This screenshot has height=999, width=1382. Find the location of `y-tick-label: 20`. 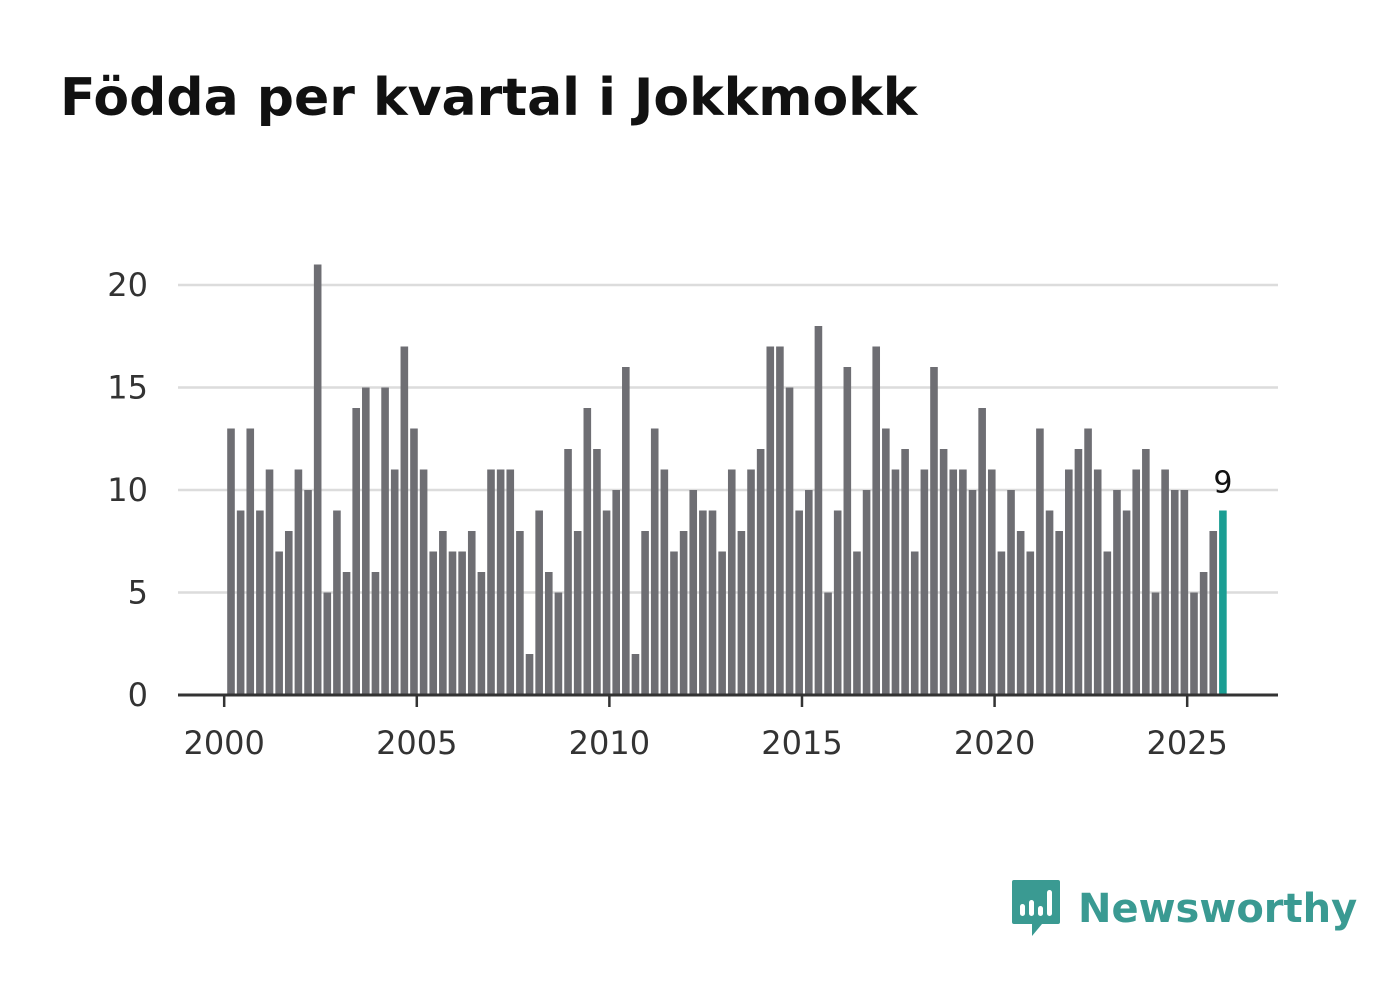

y-tick-label: 20 is located at coordinates (127, 285).